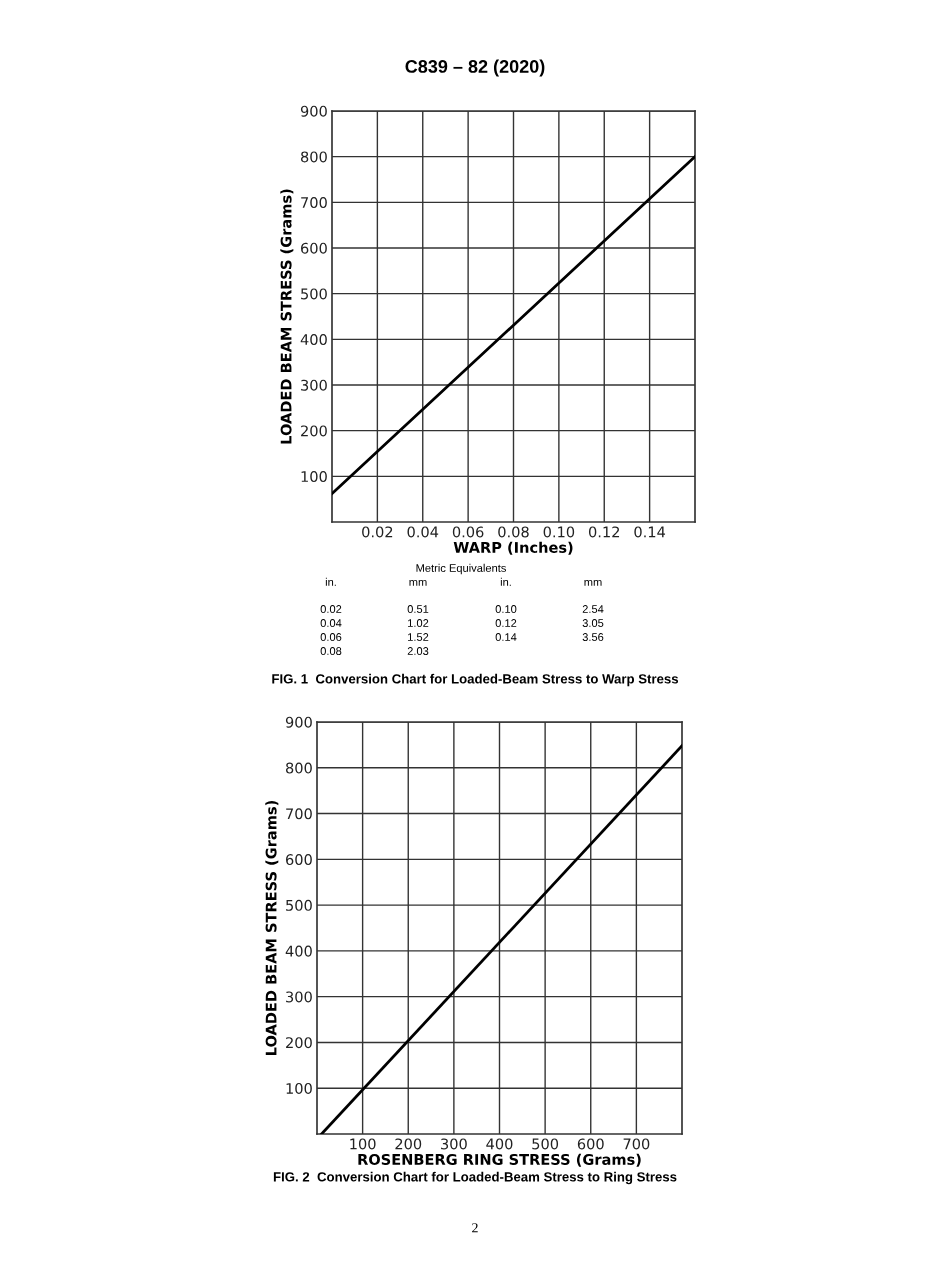  Describe the element at coordinates (377, 532) in the screenshot. I see `x-tick-label: 0.02` at that location.